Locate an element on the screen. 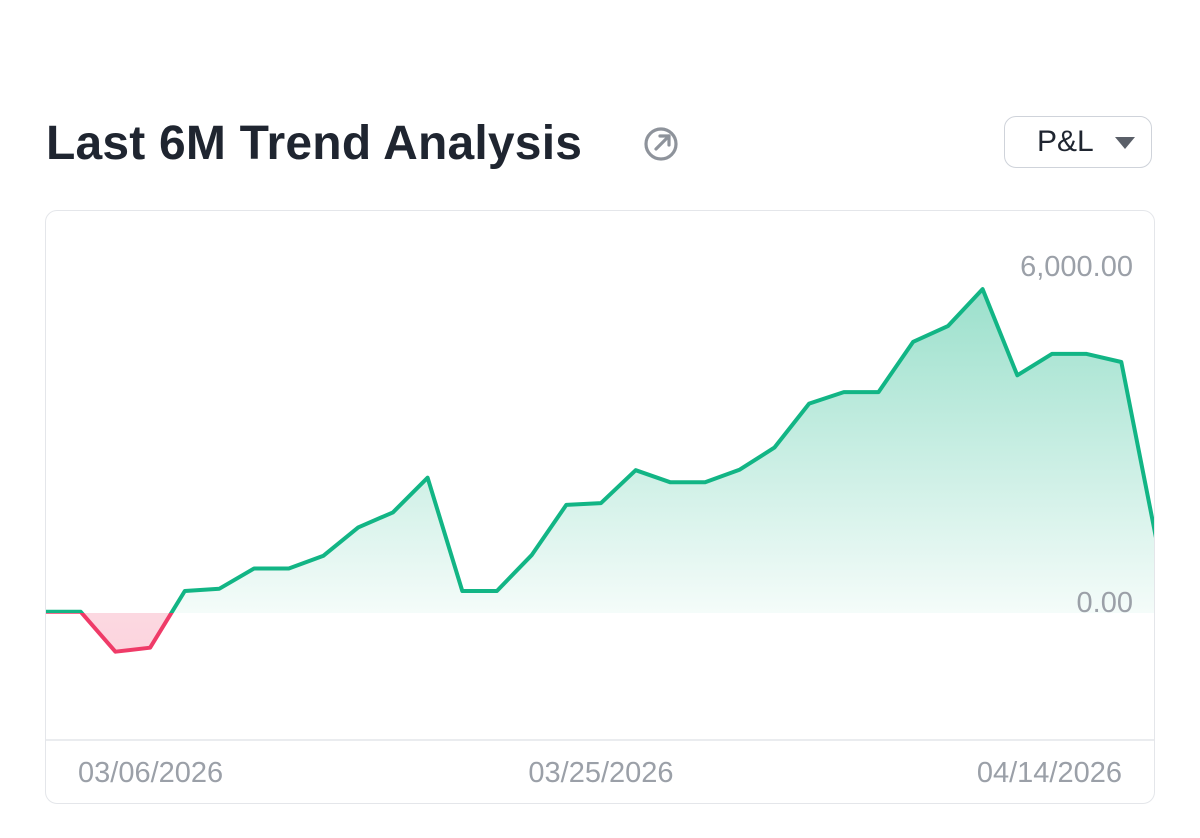  chart-header: Last 6M Trend Analysis P&L is located at coordinates (600, 144).